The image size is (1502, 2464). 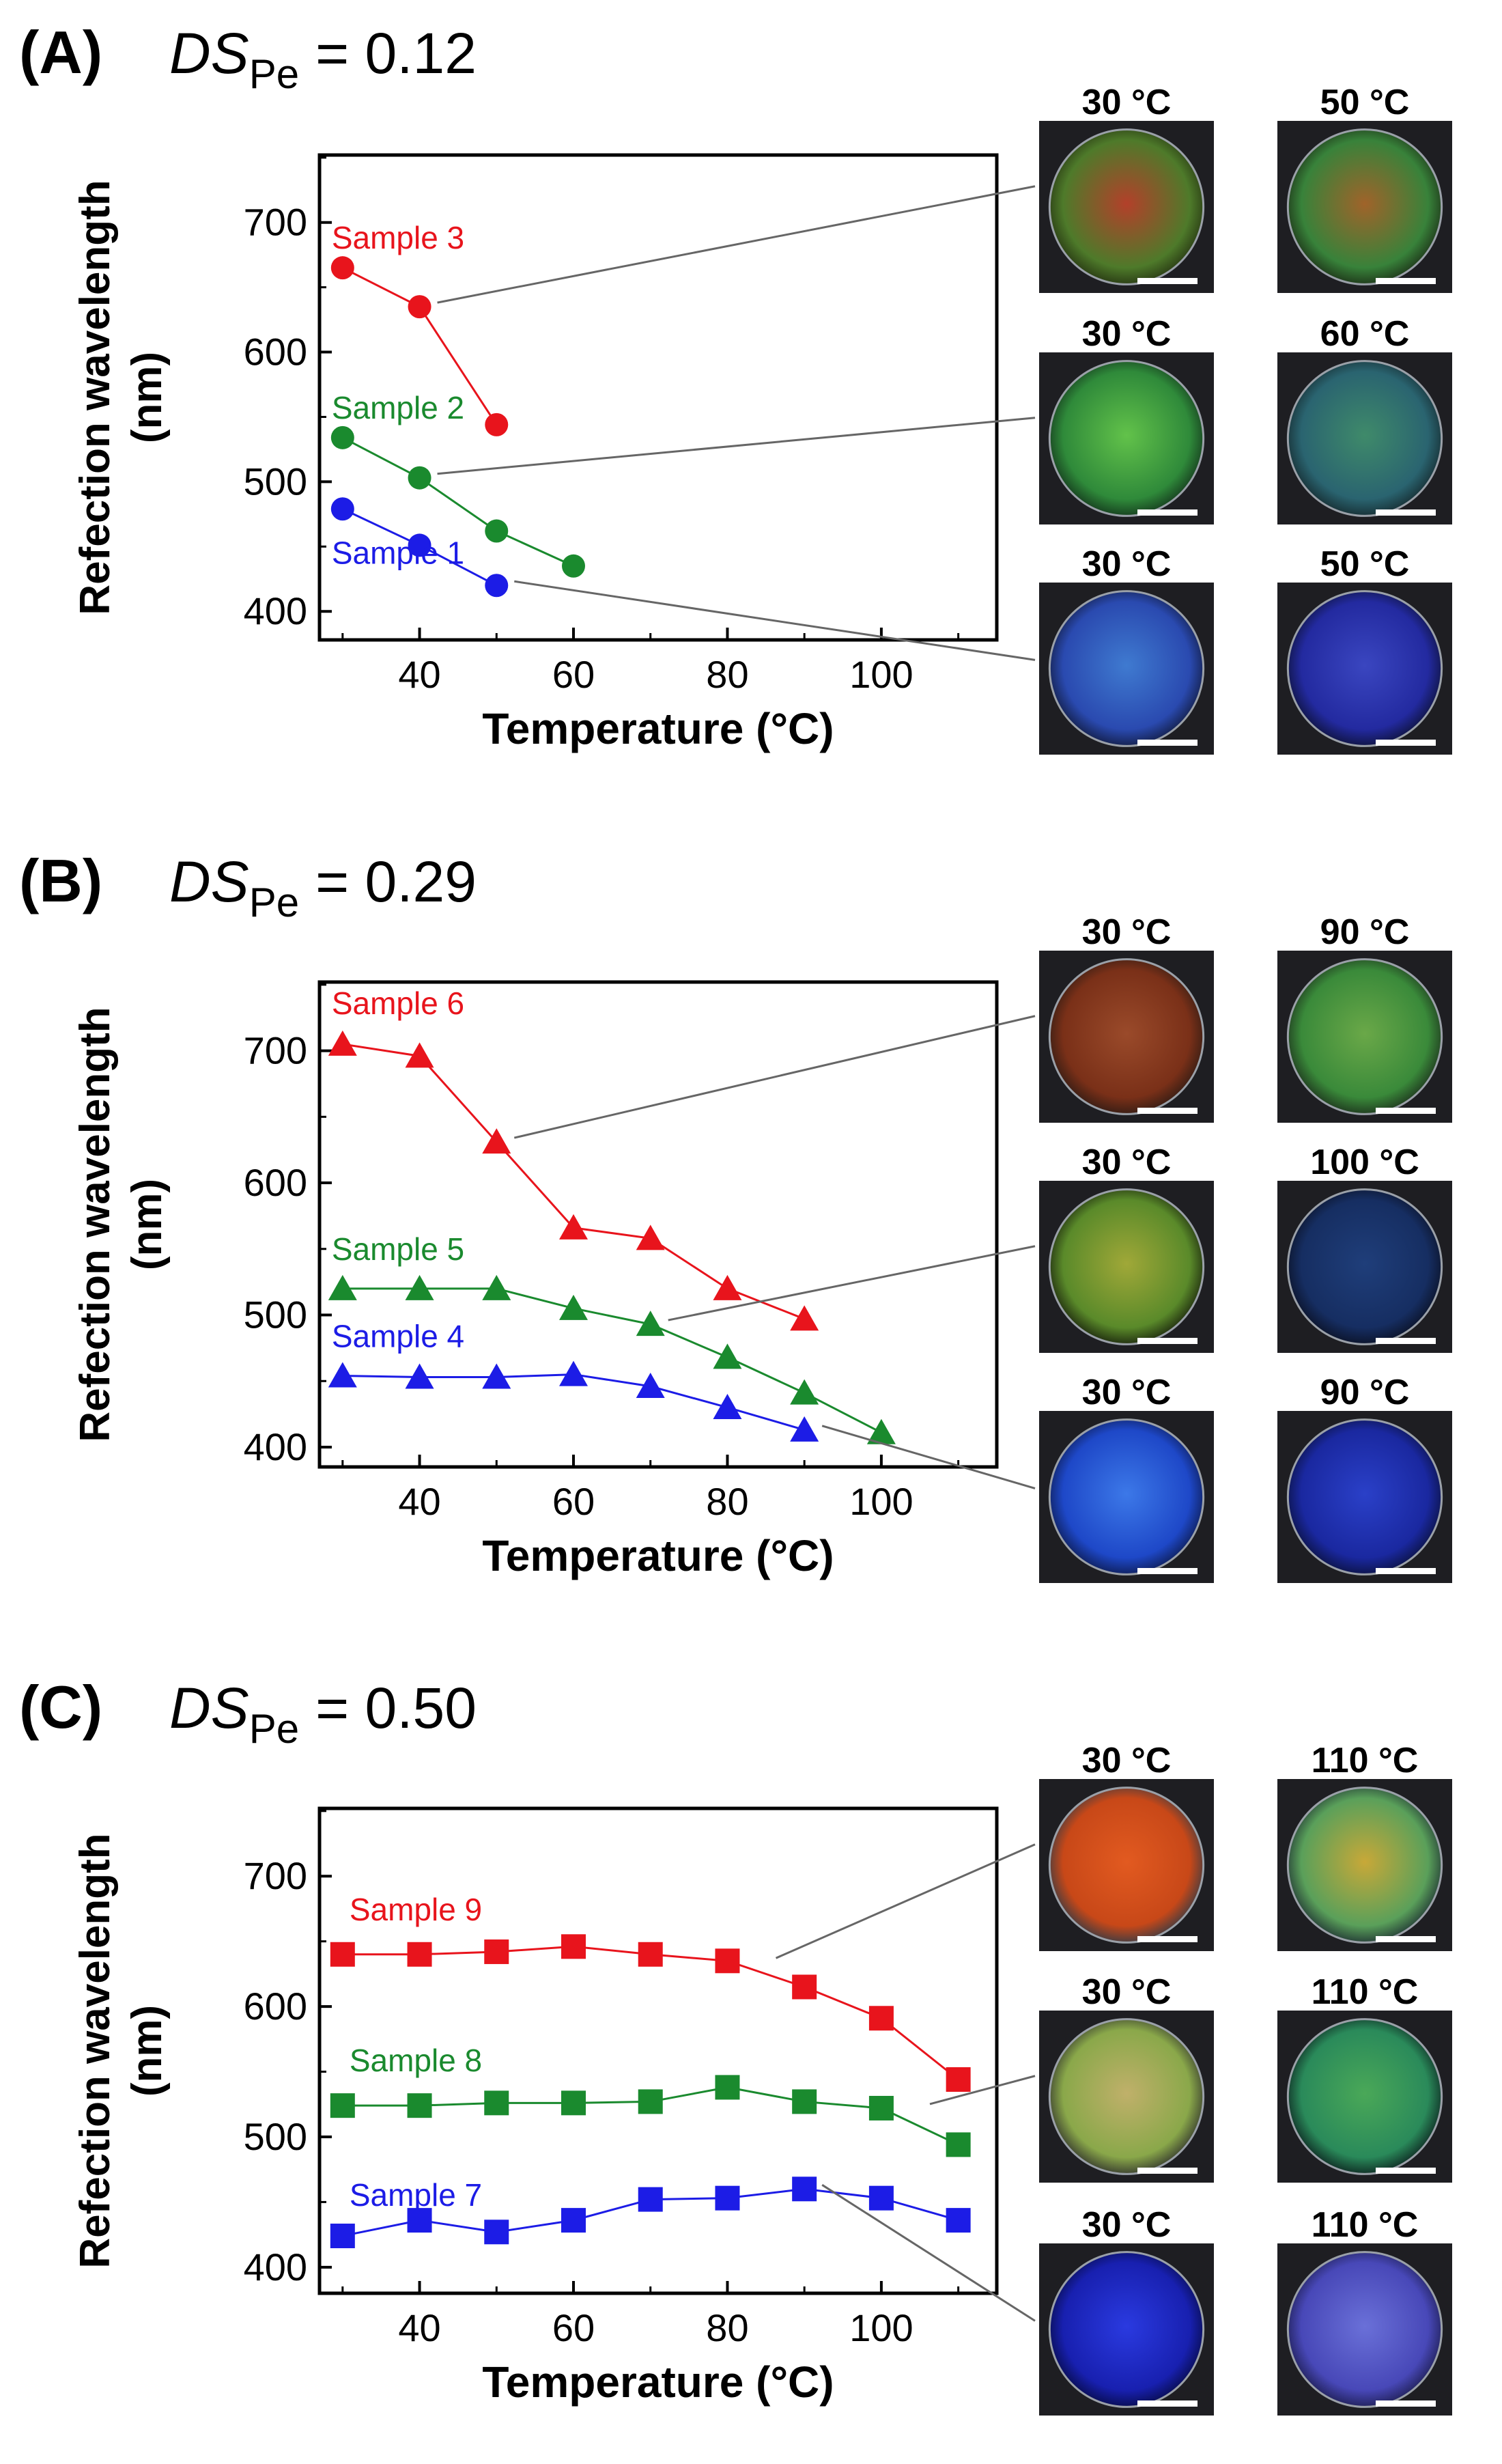 I want to click on series-label: Sample 7, so click(x=416, y=2195).